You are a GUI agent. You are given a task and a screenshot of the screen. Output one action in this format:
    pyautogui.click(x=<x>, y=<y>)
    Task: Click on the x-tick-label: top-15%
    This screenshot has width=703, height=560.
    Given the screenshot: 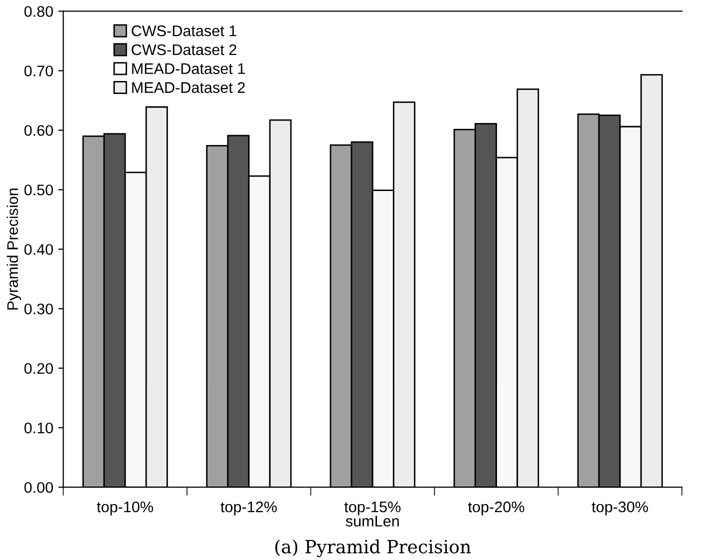 What is the action you would take?
    pyautogui.click(x=372, y=509)
    